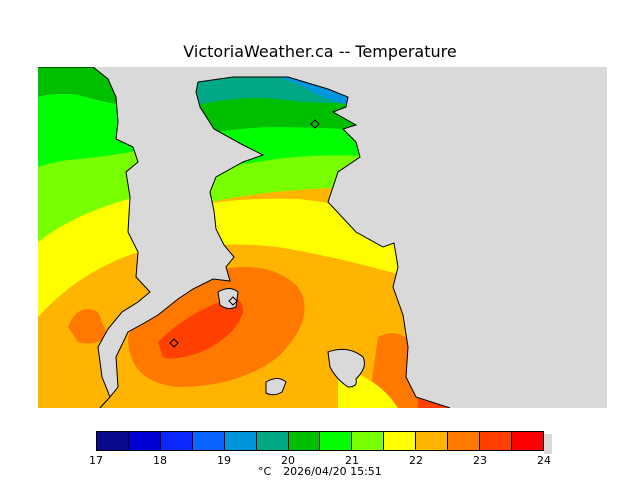 The image size is (640, 480). I want to click on station-markers, so click(244, 233).